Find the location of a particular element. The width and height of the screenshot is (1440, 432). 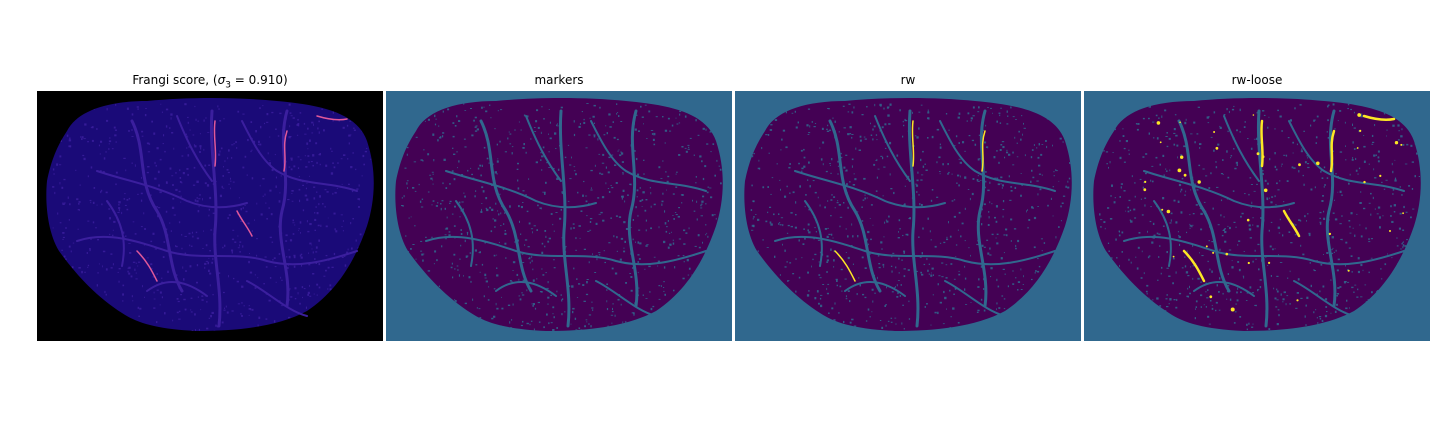

rw-image is located at coordinates (908, 216).